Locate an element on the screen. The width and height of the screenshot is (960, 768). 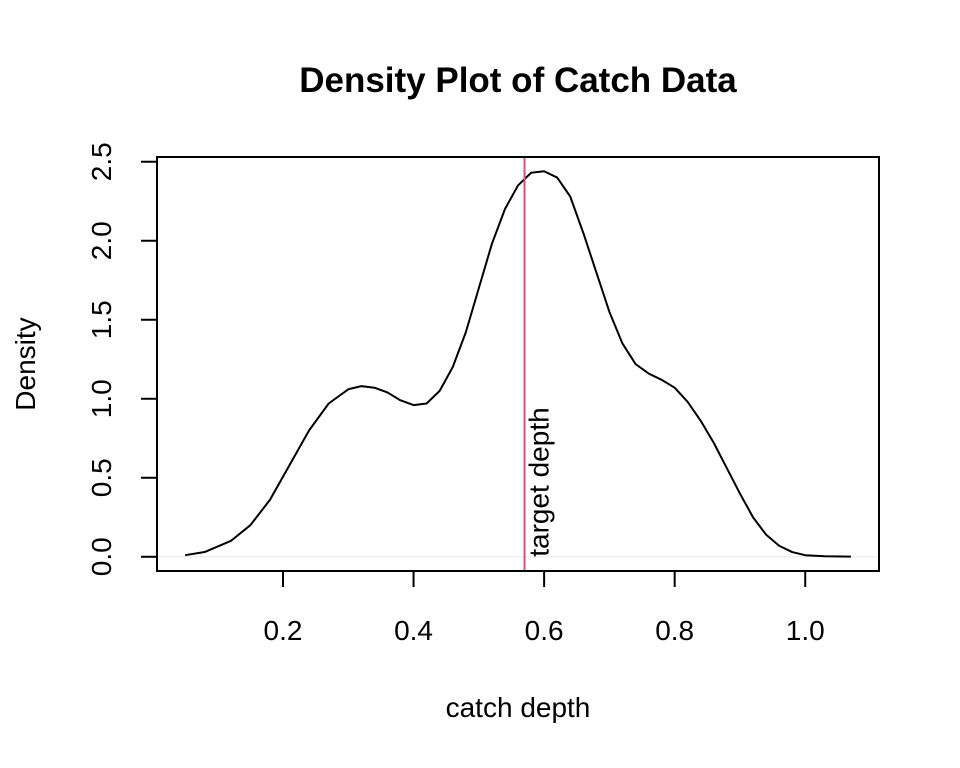
x-axis: 0.2 0.4 0.6 0.8 1.0 is located at coordinates (544, 608).